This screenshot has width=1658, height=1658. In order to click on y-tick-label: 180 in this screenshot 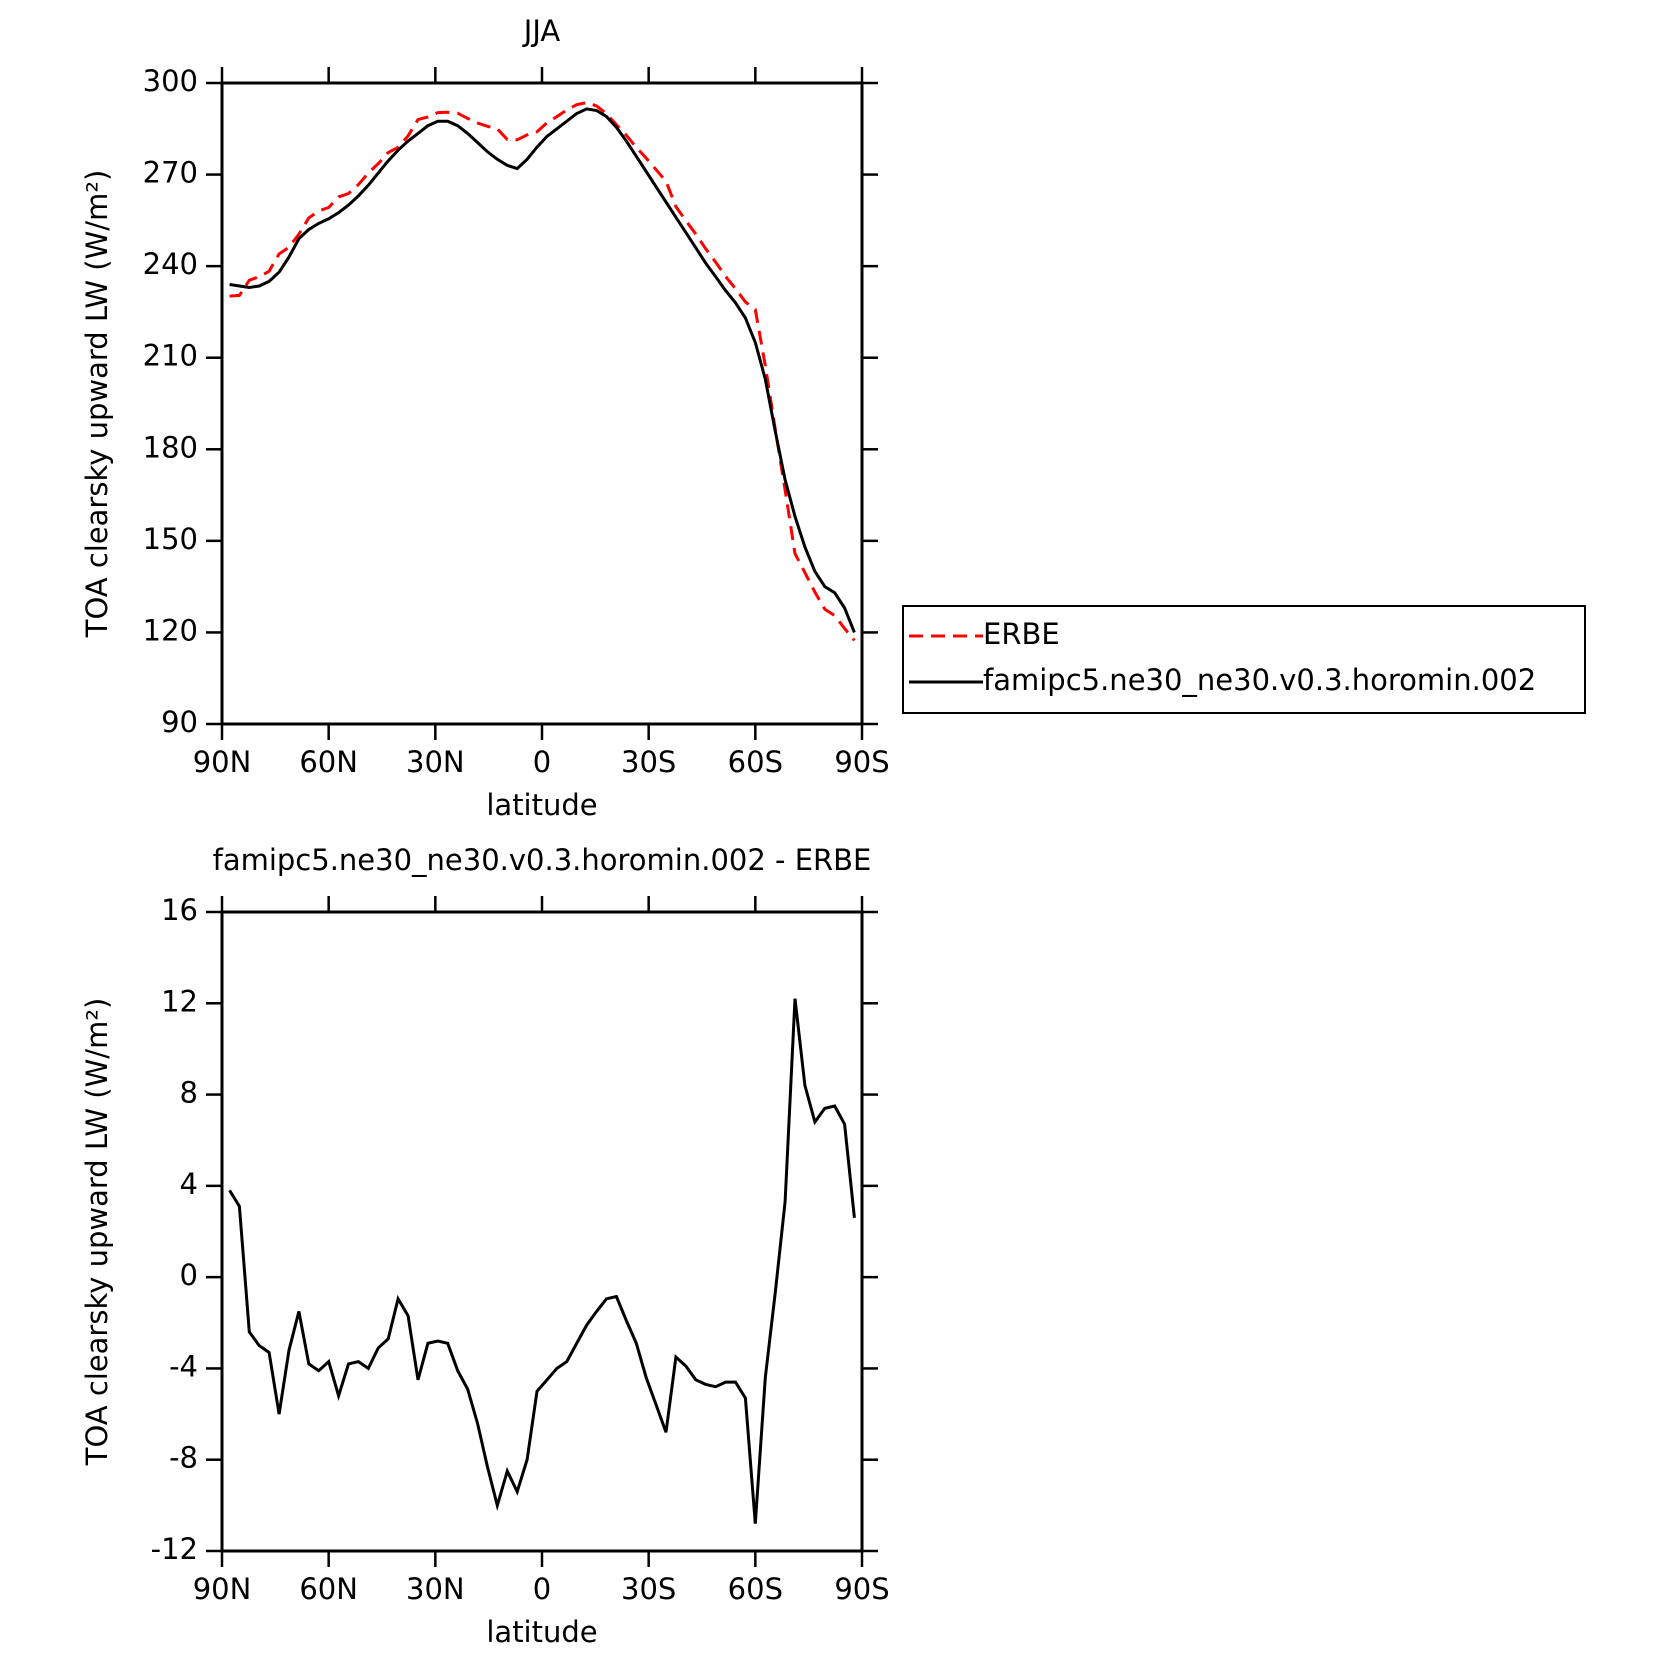, I will do `click(170, 447)`.